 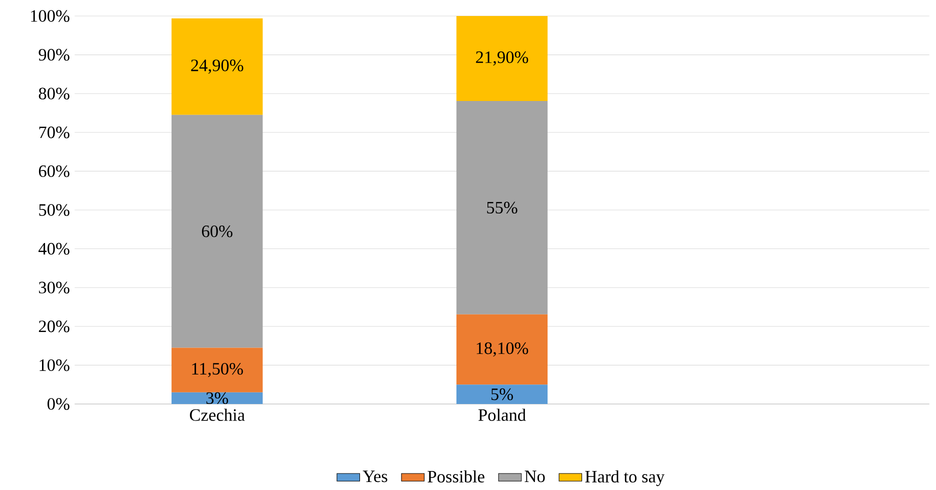 I want to click on legend-label: No, so click(x=534, y=476).